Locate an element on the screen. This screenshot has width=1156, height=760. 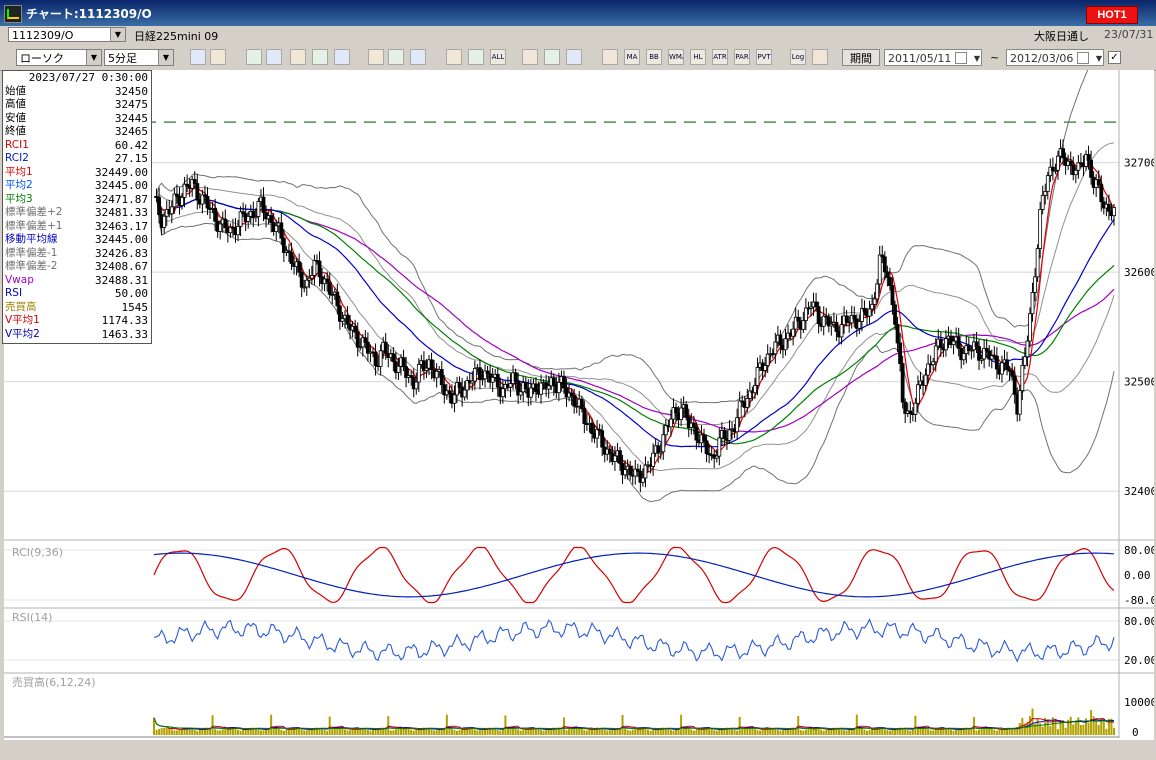
hot-button: HOT1 is located at coordinates (1112, 15).